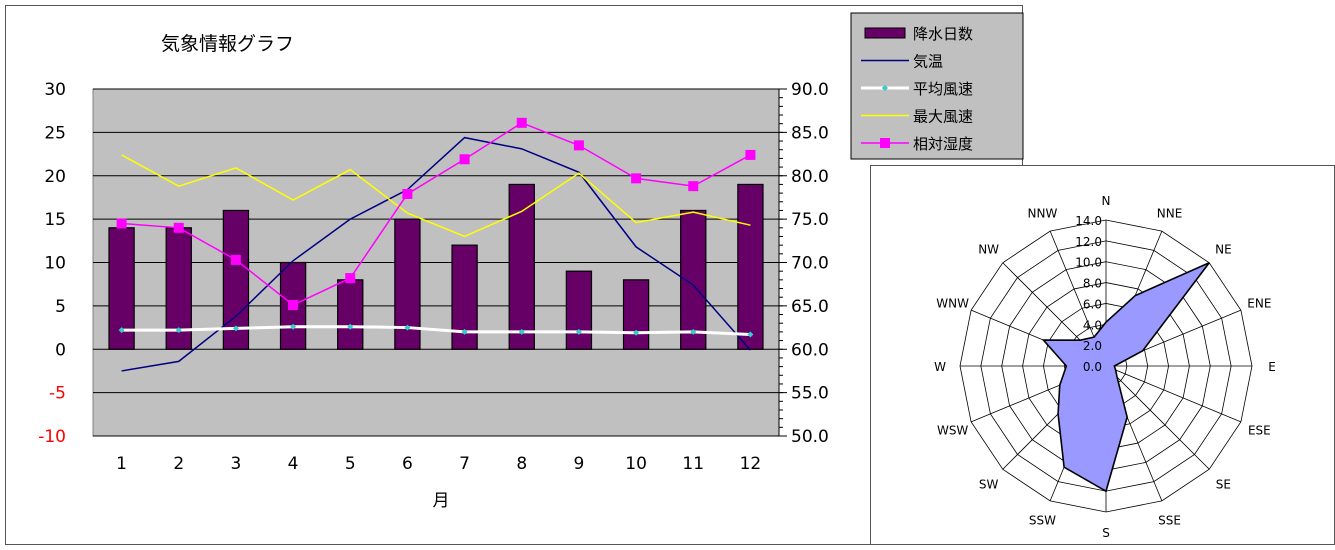 This screenshot has width=1335, height=550. I want to click on radar-tick-label: 10.0, so click(1088, 263).